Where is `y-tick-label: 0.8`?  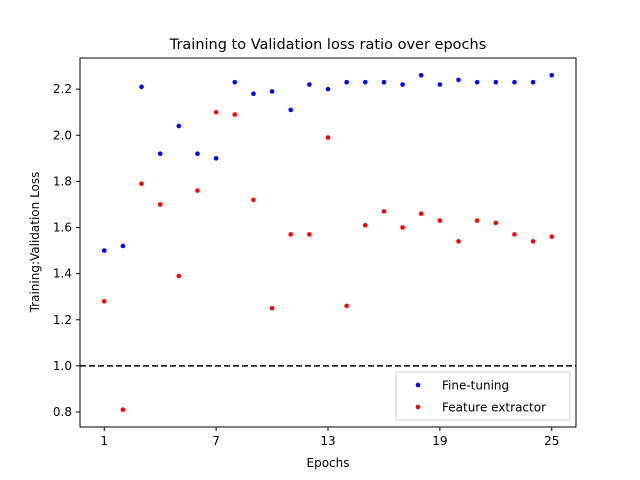 y-tick-label: 0.8 is located at coordinates (62, 412).